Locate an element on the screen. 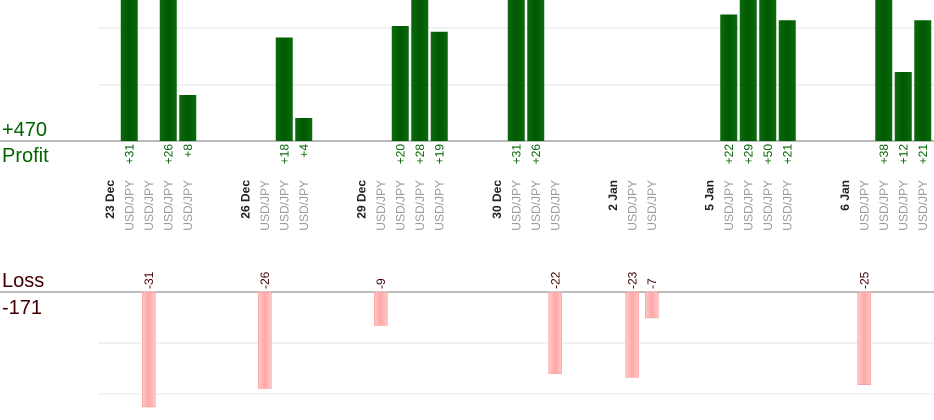  loss-value-label: -26 is located at coordinates (265, 280).